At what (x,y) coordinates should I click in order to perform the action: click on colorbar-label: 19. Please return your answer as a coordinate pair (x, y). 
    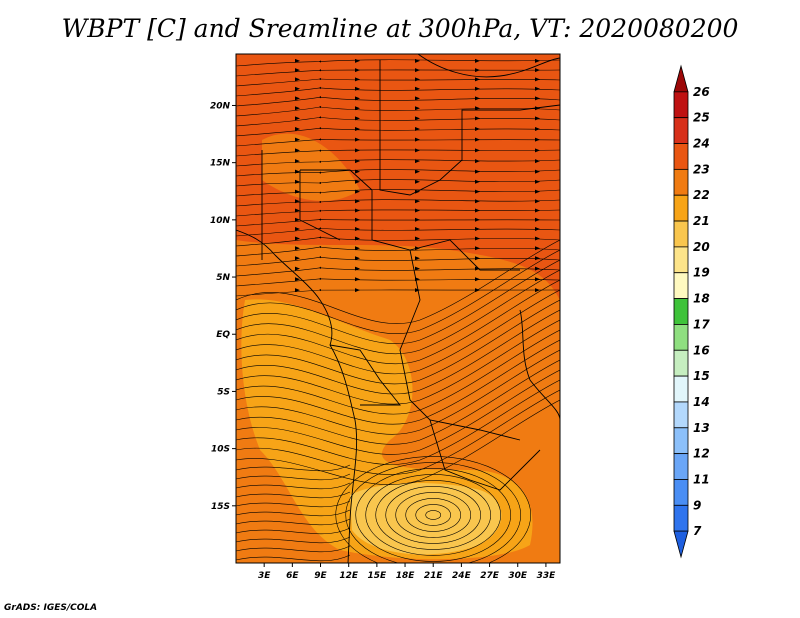
    Looking at the image, I should click on (701, 273).